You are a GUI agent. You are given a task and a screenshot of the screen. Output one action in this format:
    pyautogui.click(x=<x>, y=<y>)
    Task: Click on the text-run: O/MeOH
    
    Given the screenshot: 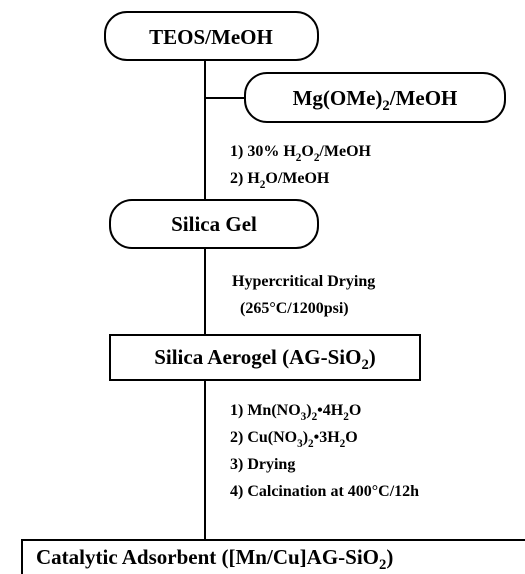 What is the action you would take?
    pyautogui.click(x=297, y=178)
    